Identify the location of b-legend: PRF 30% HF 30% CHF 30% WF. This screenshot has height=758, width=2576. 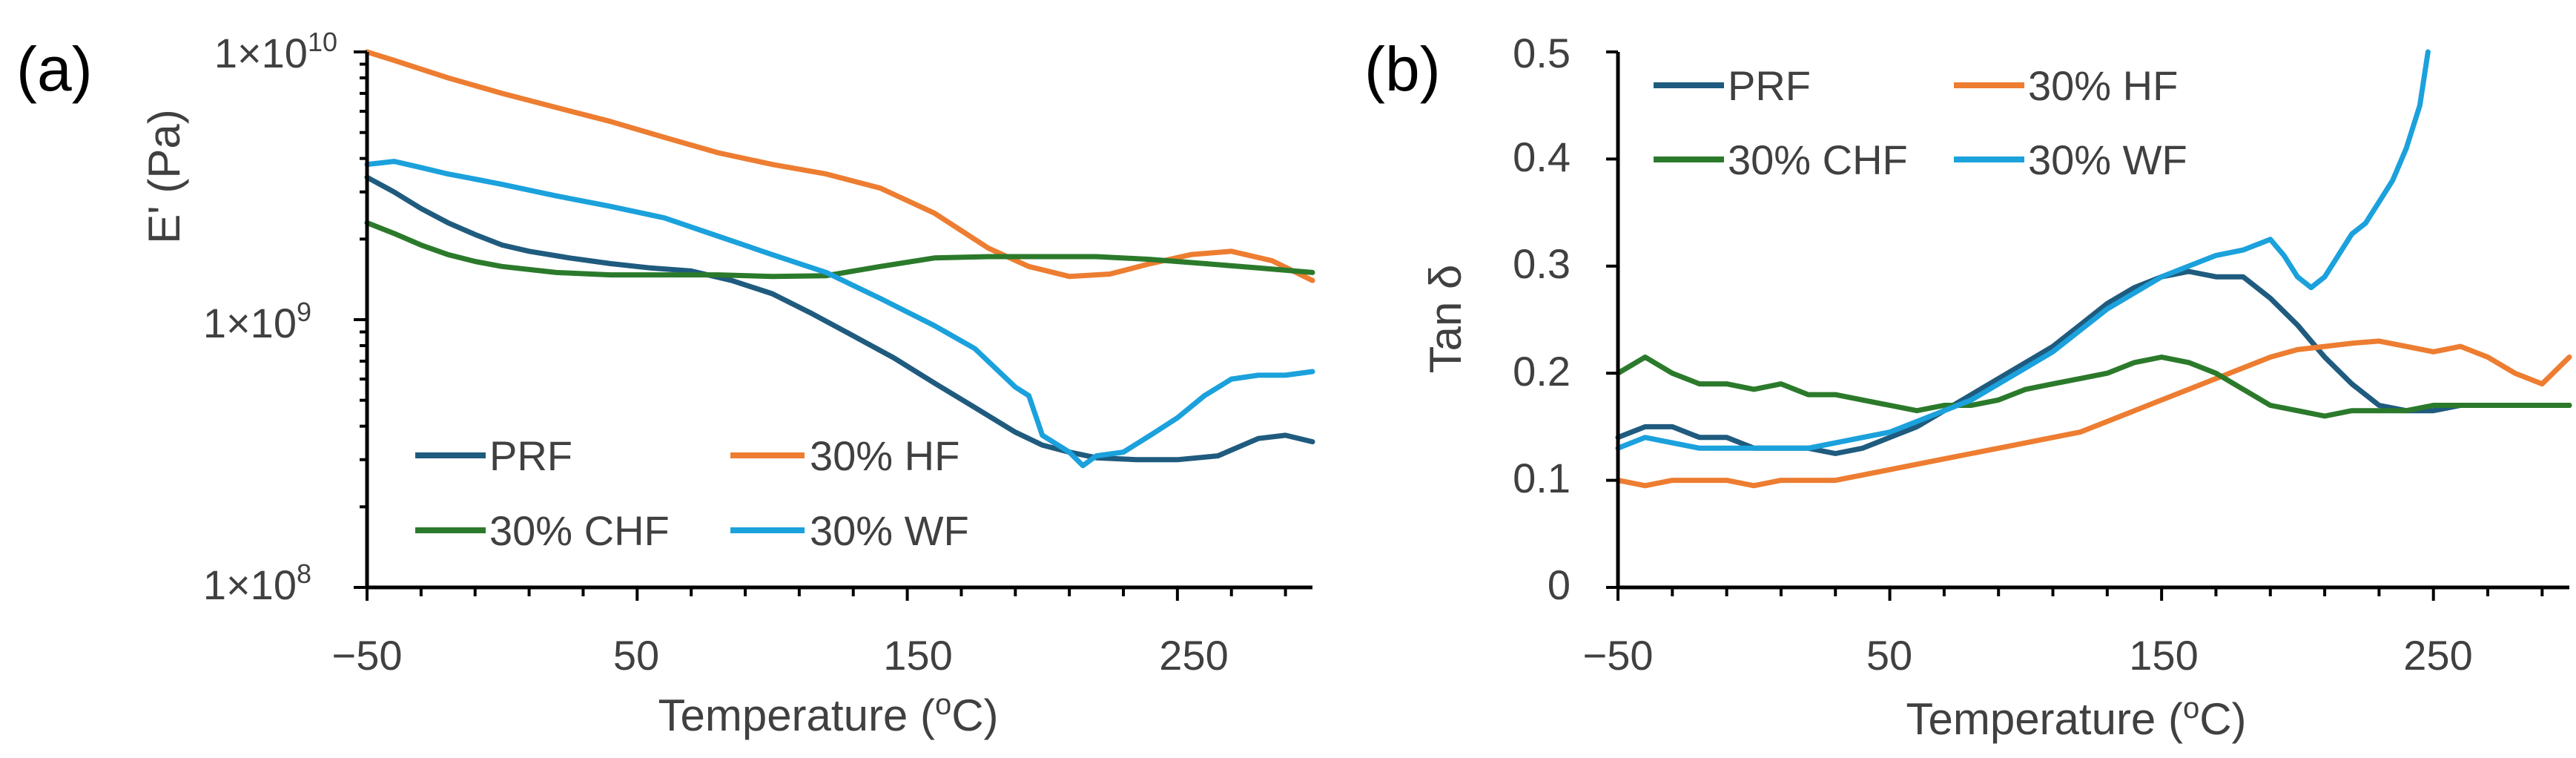
(1920, 123).